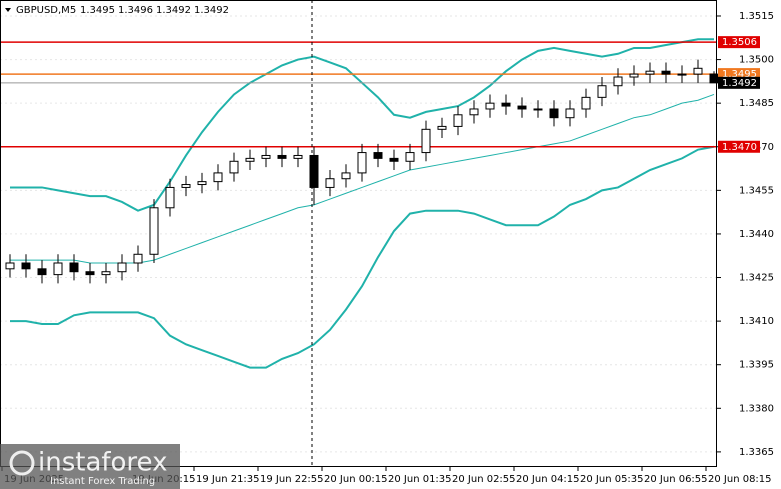  What do you see at coordinates (756, 16) in the screenshot?
I see `y-tick-label: 1.3515` at bounding box center [756, 16].